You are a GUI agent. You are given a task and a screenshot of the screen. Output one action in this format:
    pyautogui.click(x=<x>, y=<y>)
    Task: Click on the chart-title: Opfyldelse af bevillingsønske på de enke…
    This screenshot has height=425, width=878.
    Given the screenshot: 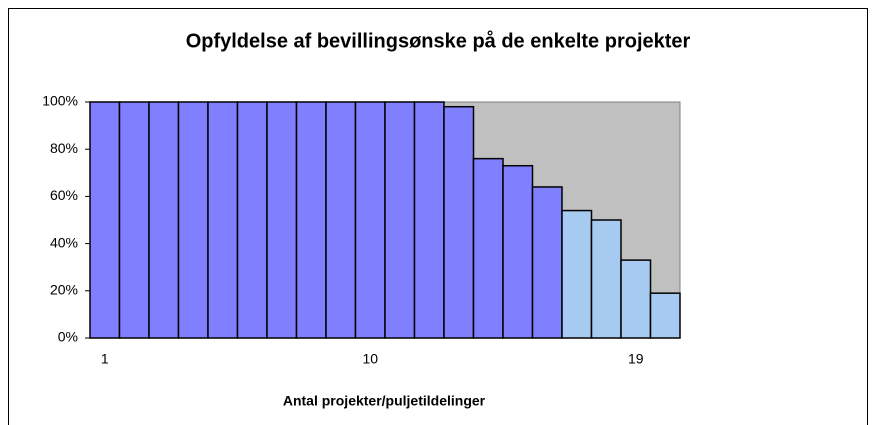 What is the action you would take?
    pyautogui.click(x=438, y=40)
    